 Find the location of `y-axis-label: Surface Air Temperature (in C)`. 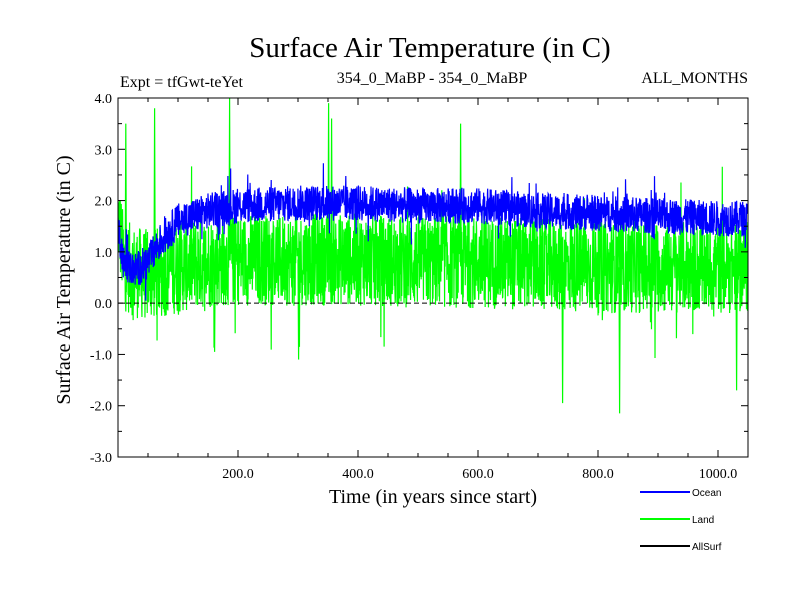

y-axis-label: Surface Air Temperature (in C) is located at coordinates (64, 279).